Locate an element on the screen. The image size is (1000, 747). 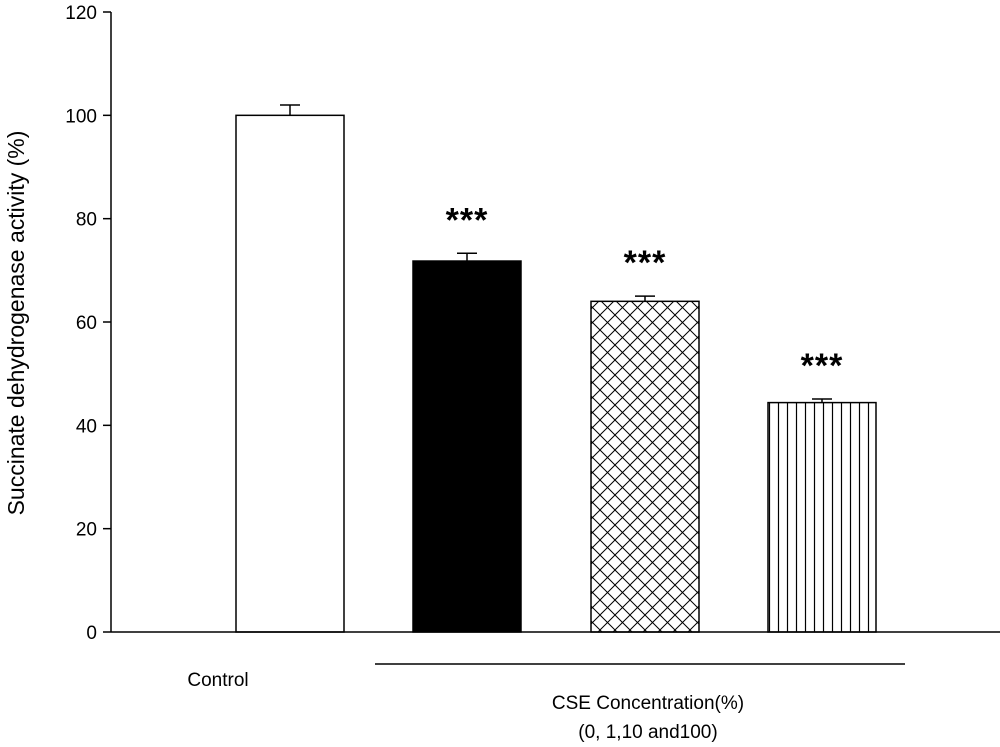
y-tick-label: 20 is located at coordinates (86, 530).